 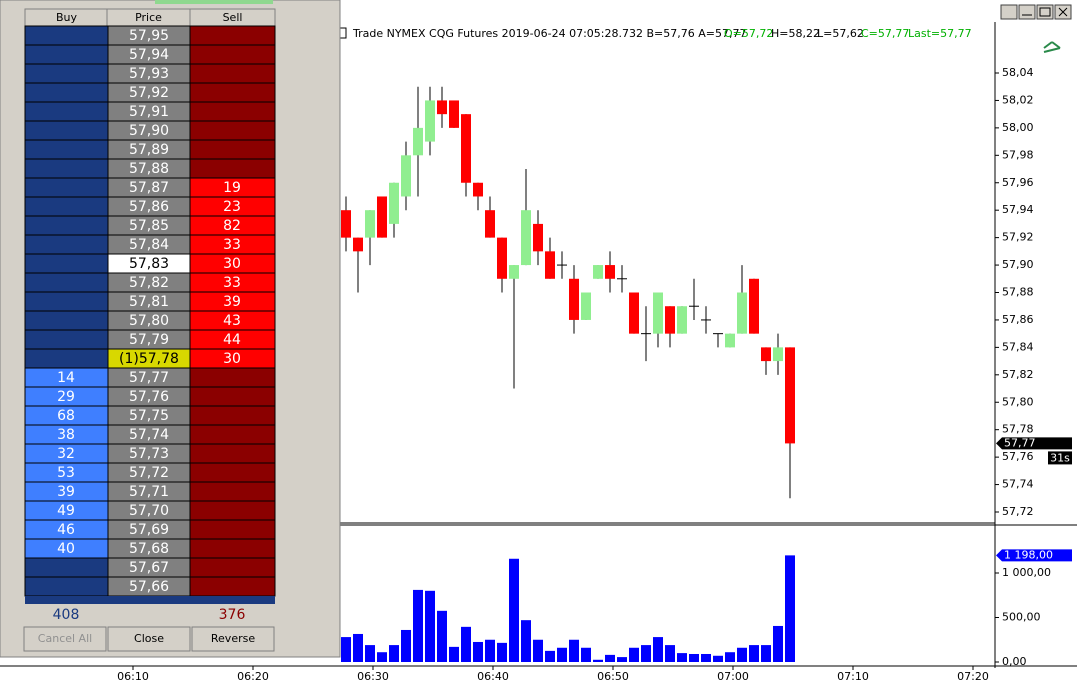 I want to click on price-label: 57,94, so click(x=149, y=55).